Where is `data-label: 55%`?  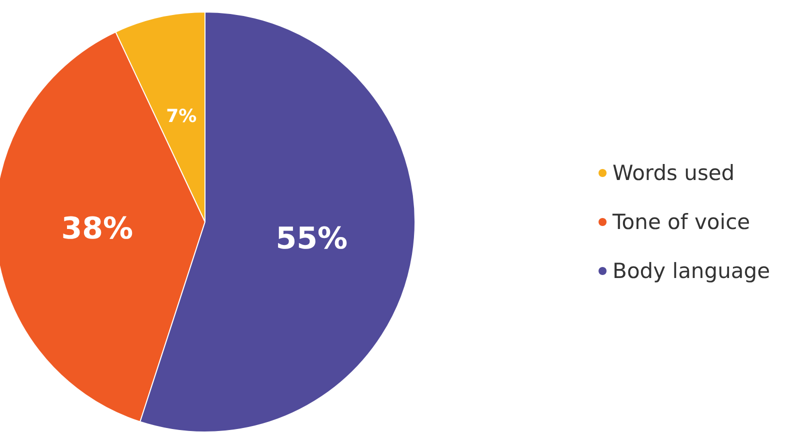 data-label: 55% is located at coordinates (312, 238).